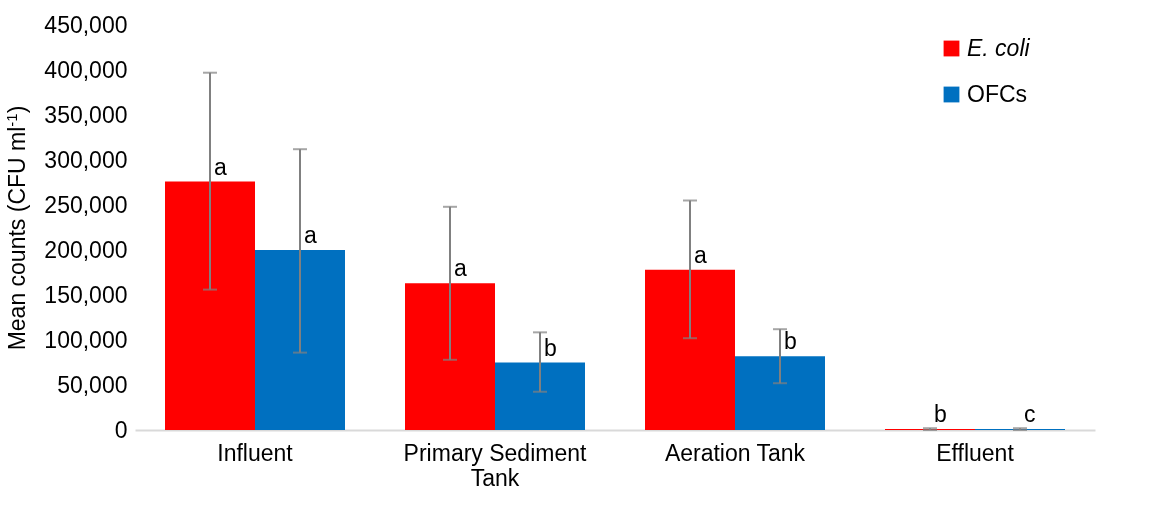 This screenshot has width=1154, height=527. What do you see at coordinates (86, 339) in the screenshot?
I see `y-tick-label: 100,000` at bounding box center [86, 339].